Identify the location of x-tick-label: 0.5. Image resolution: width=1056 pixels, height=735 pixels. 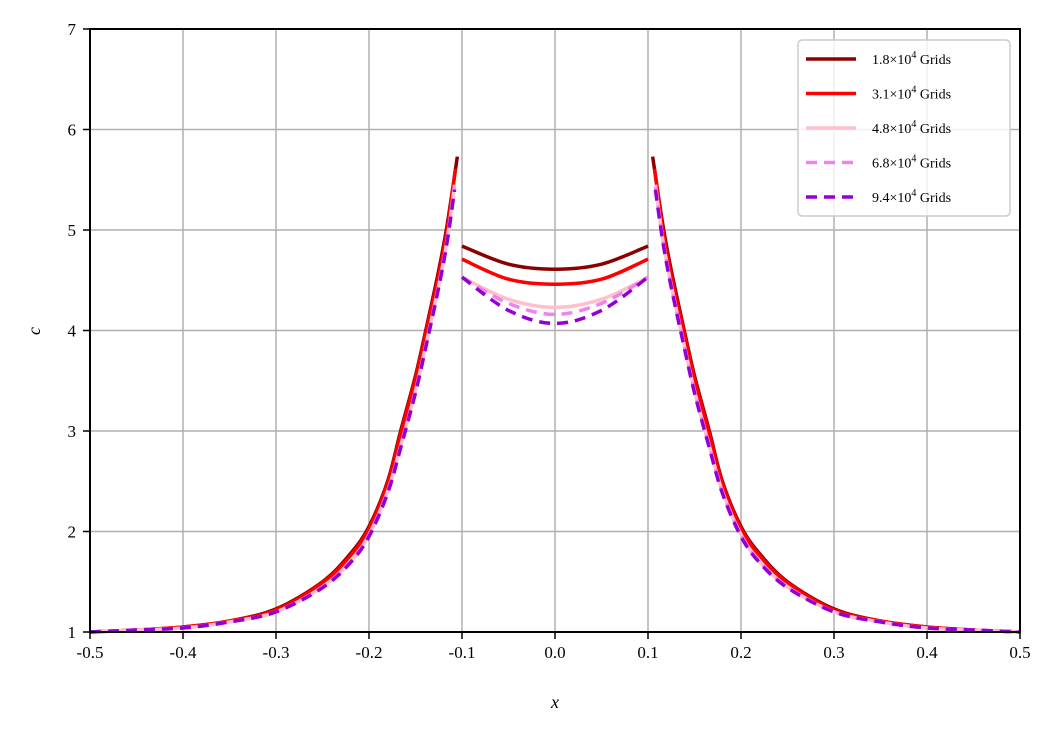
(1019, 652).